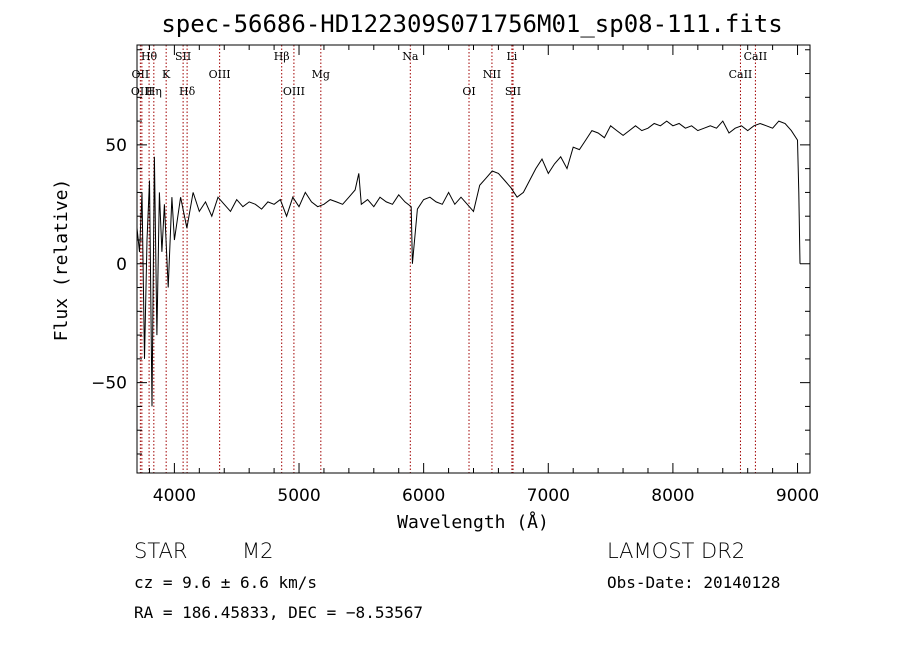 This screenshot has height=649, width=900. I want to click on x-tick-label: 9000, so click(797, 496).